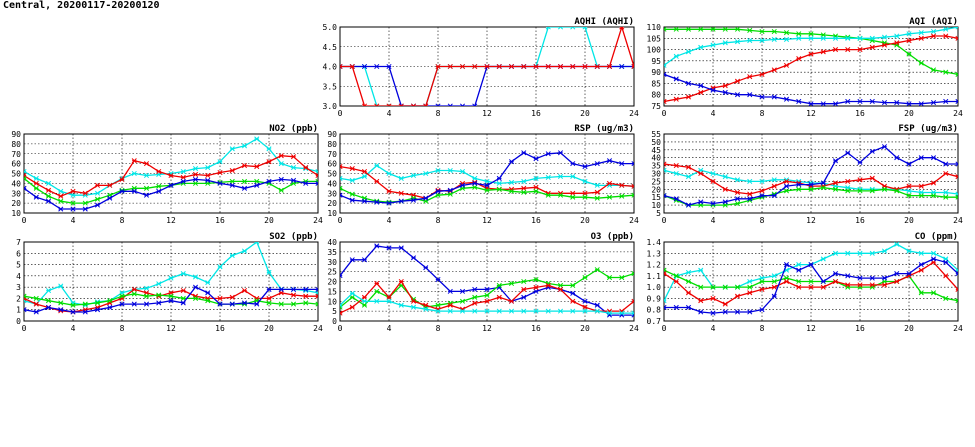 The image size is (975, 447). Describe the element at coordinates (16, 144) in the screenshot. I see `no2-ytick-label: 80` at that location.